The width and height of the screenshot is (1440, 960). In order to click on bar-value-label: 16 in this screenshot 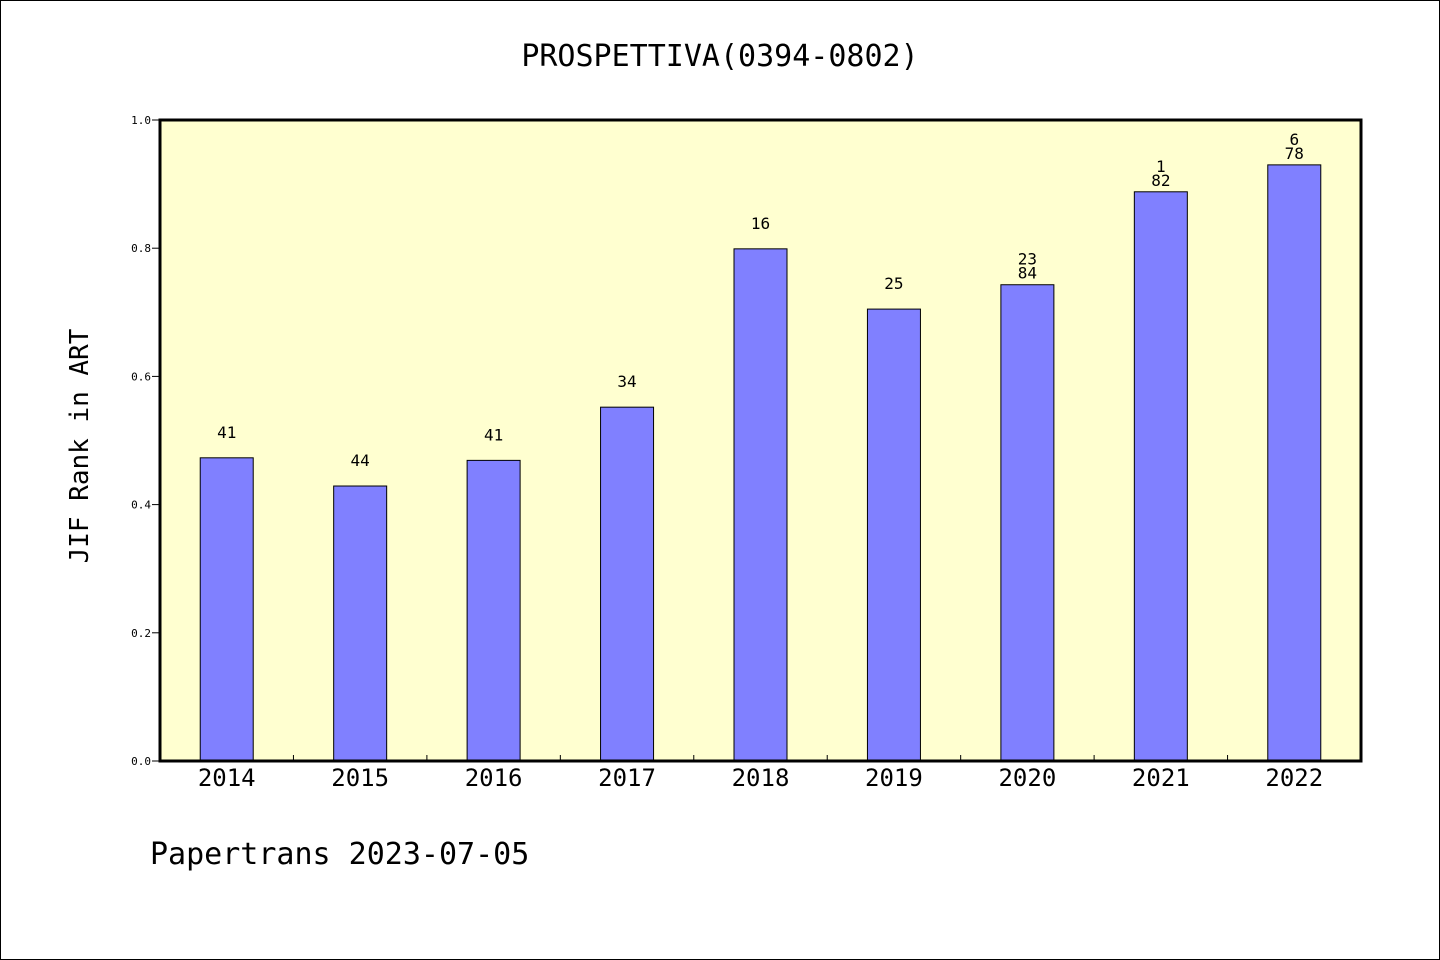, I will do `click(760, 223)`.